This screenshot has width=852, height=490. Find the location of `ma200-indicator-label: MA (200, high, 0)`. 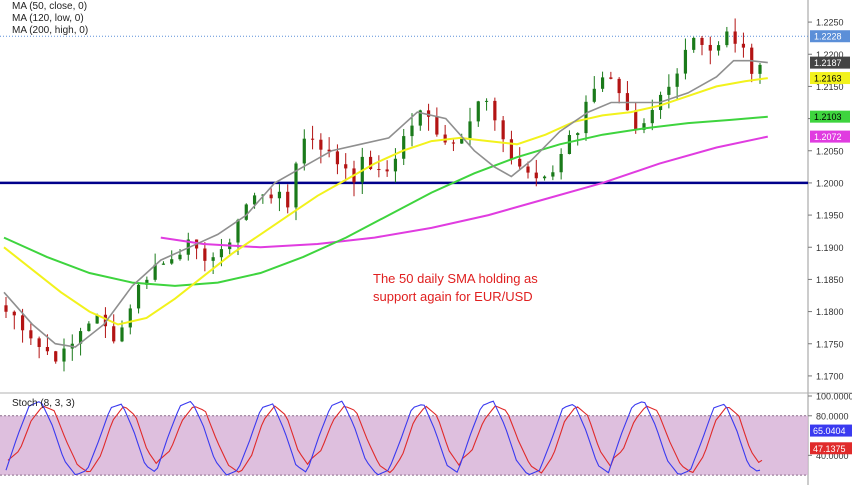

ma200-indicator-label: MA (200, high, 0) is located at coordinates (50, 30).